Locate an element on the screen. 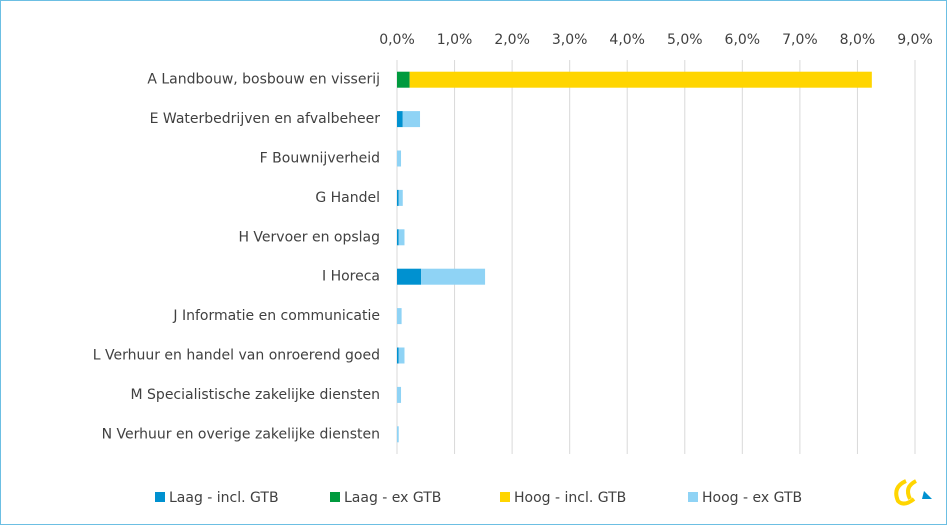  y-tick-label: H Vervoer en opslag is located at coordinates (309, 237).